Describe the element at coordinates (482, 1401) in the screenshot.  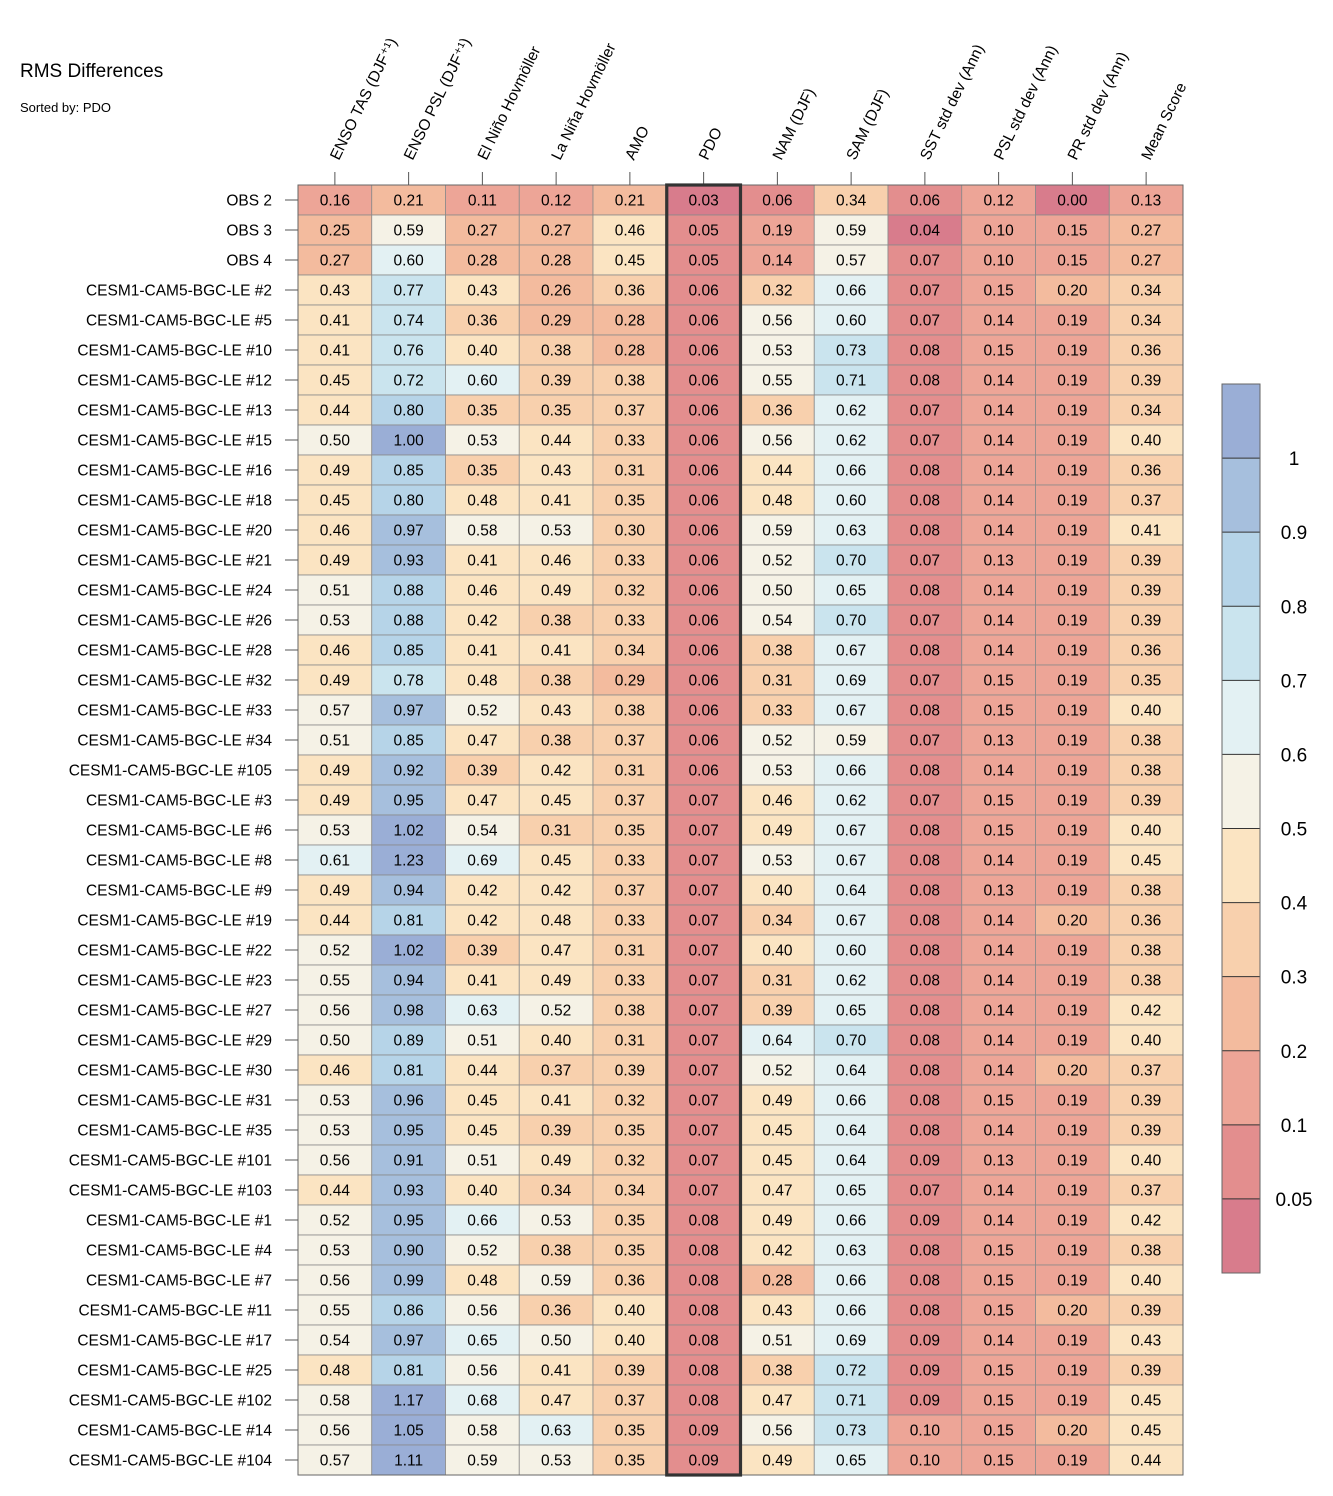
I see `cell-value: 0.68` at that location.